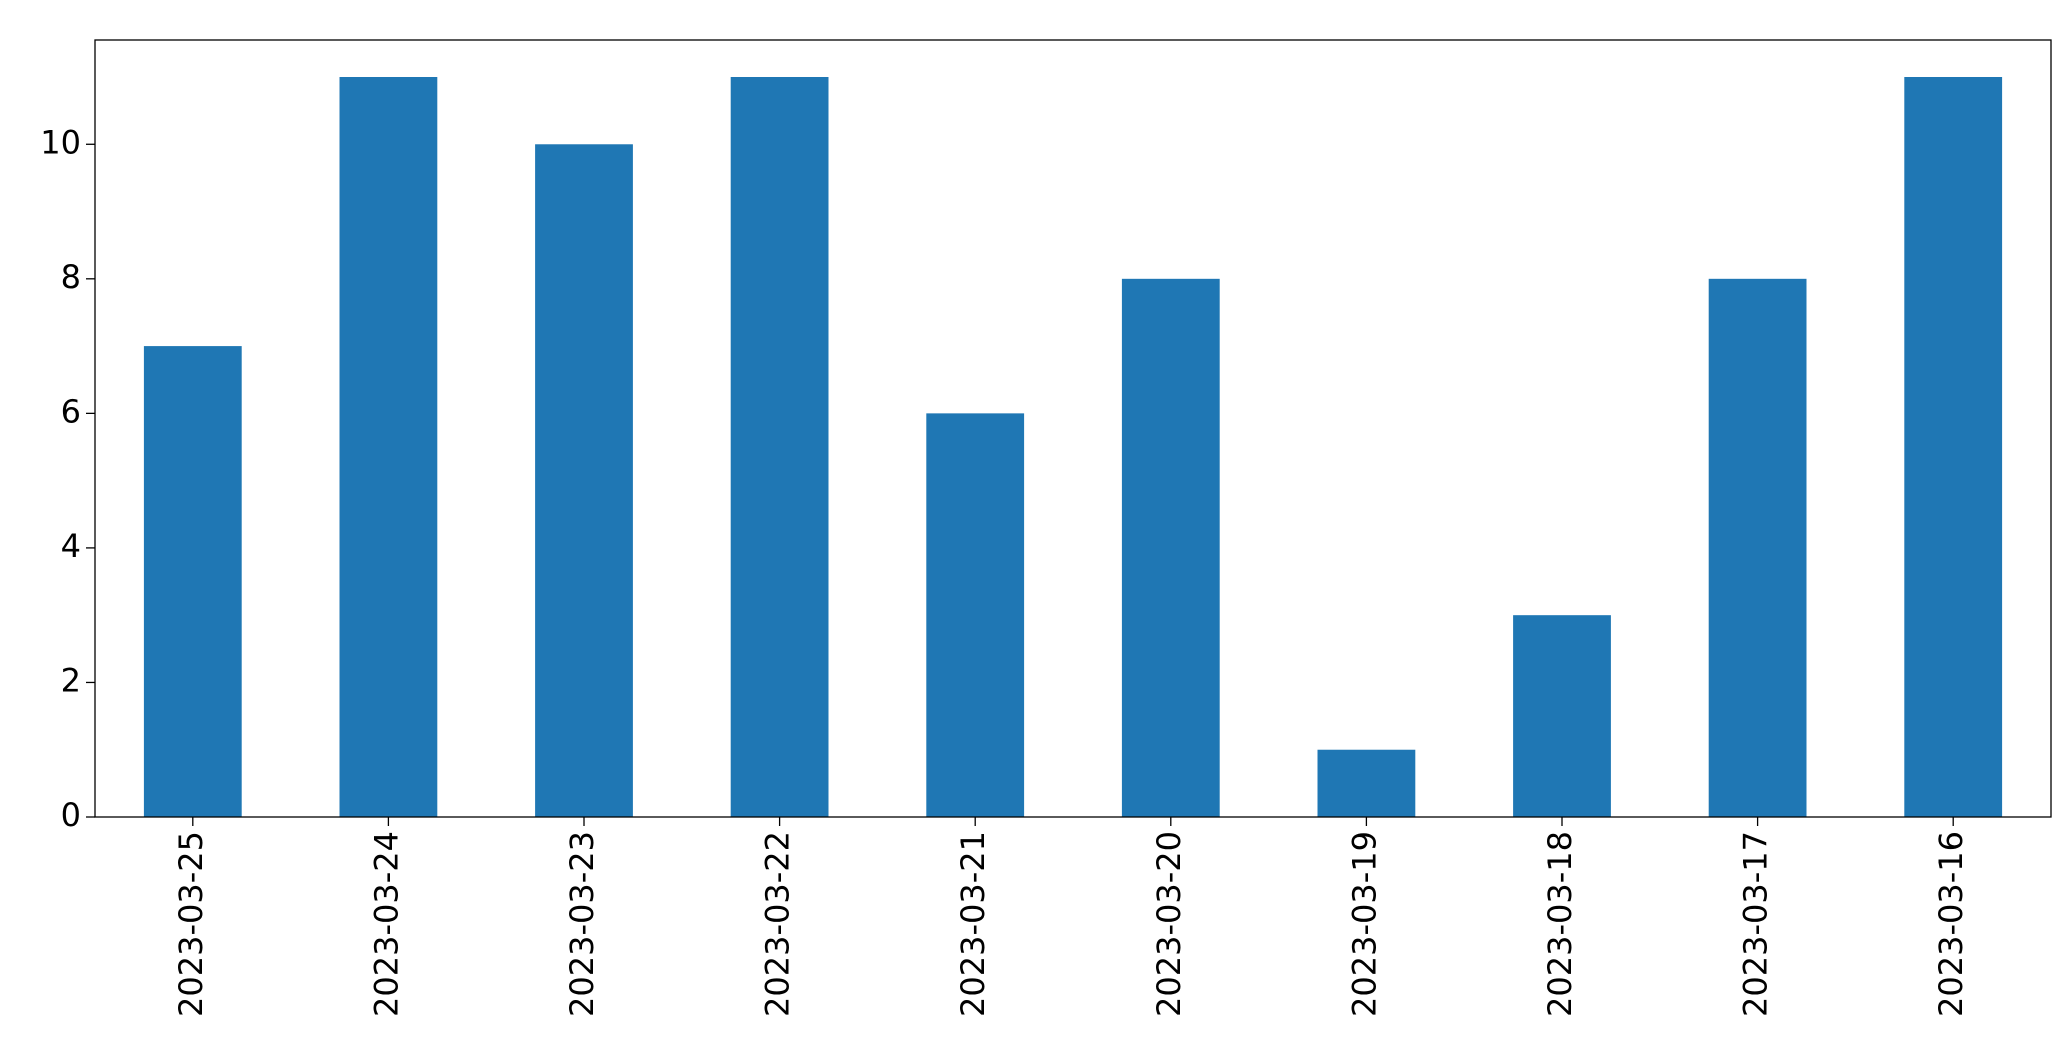  I want to click on x-tick-label: 2023-03-23, so click(582, 924).